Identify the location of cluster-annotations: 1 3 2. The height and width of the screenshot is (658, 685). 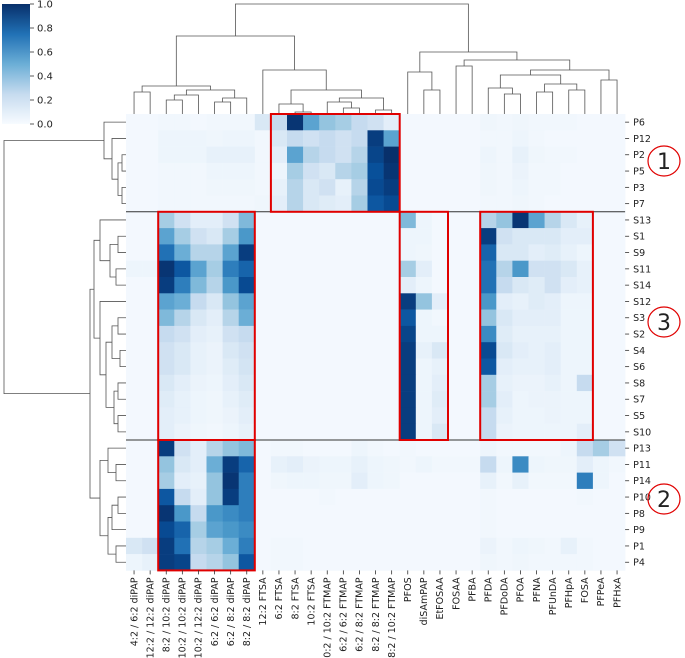
(664, 330).